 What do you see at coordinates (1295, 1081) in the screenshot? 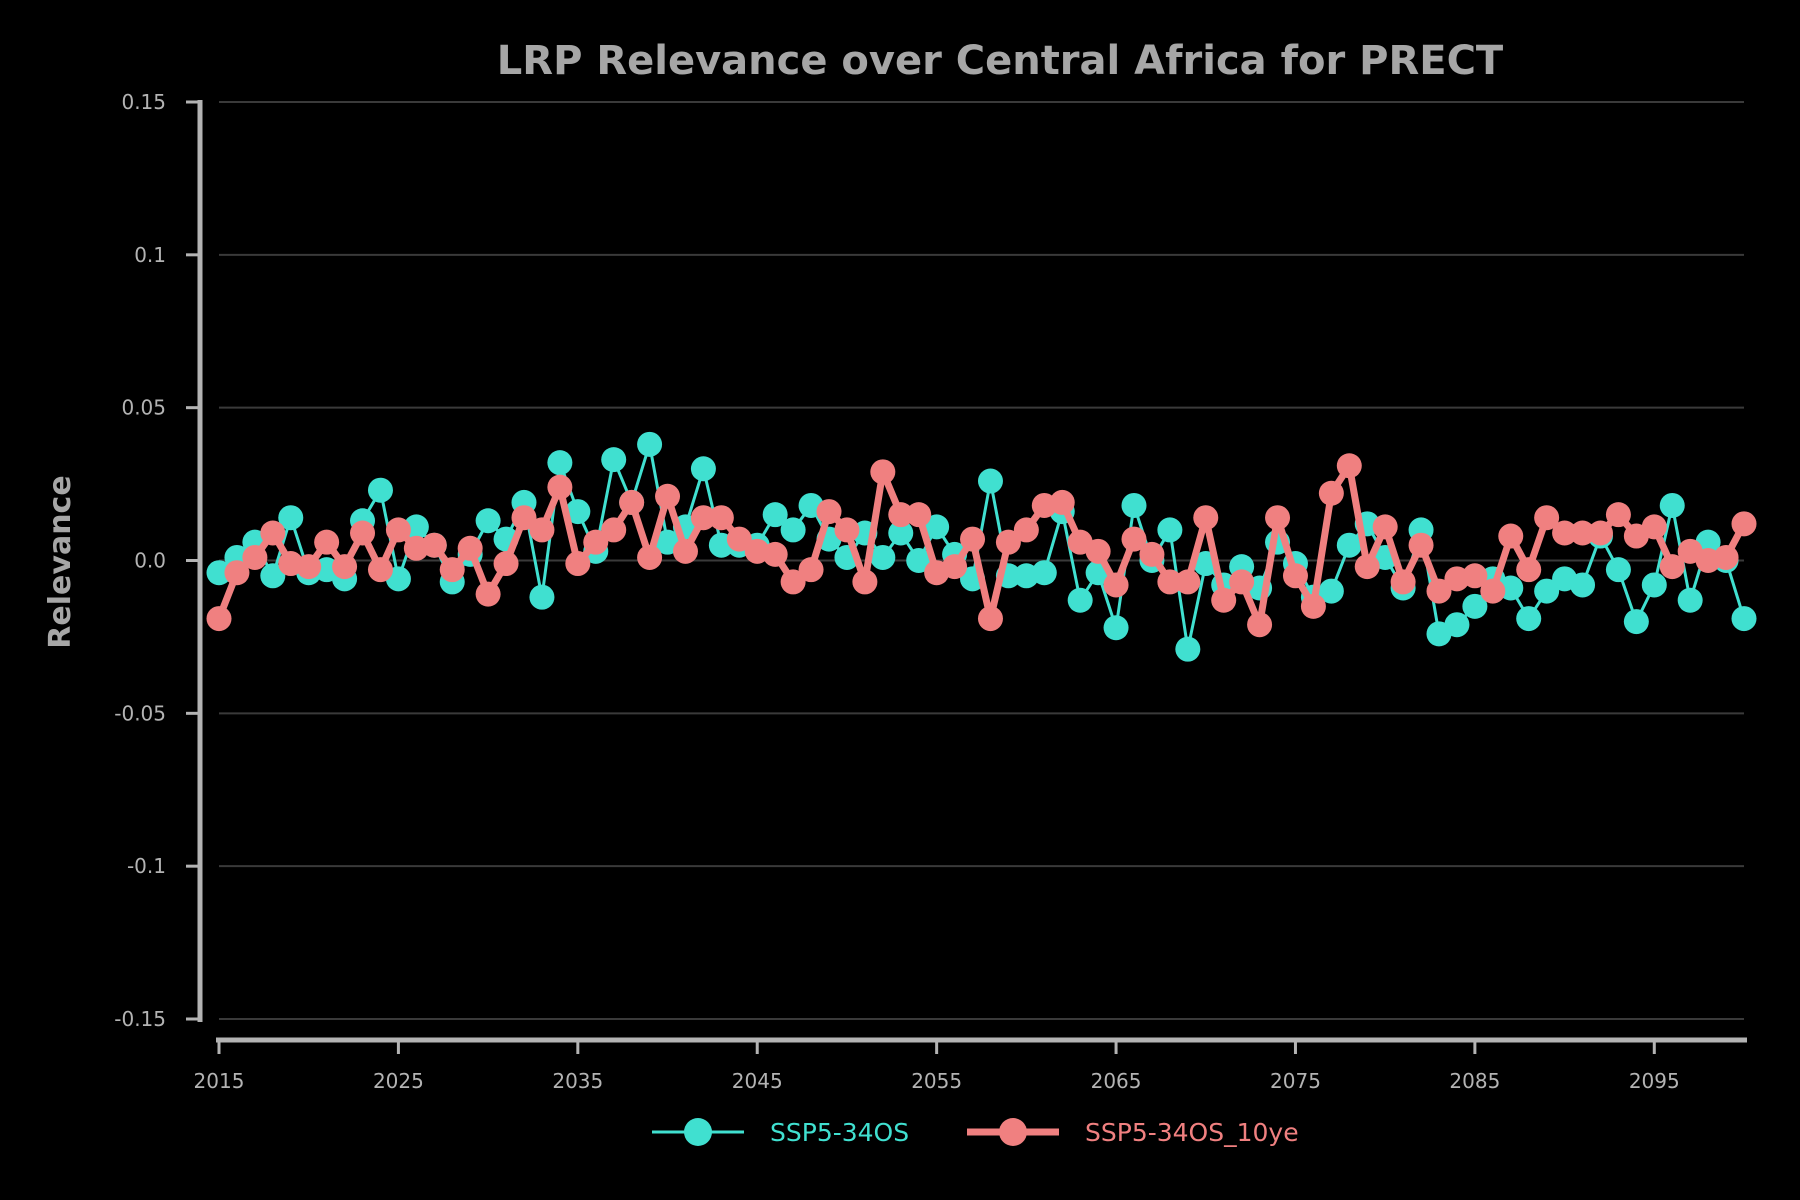
I see `x-tick-label: 2075` at bounding box center [1295, 1081].